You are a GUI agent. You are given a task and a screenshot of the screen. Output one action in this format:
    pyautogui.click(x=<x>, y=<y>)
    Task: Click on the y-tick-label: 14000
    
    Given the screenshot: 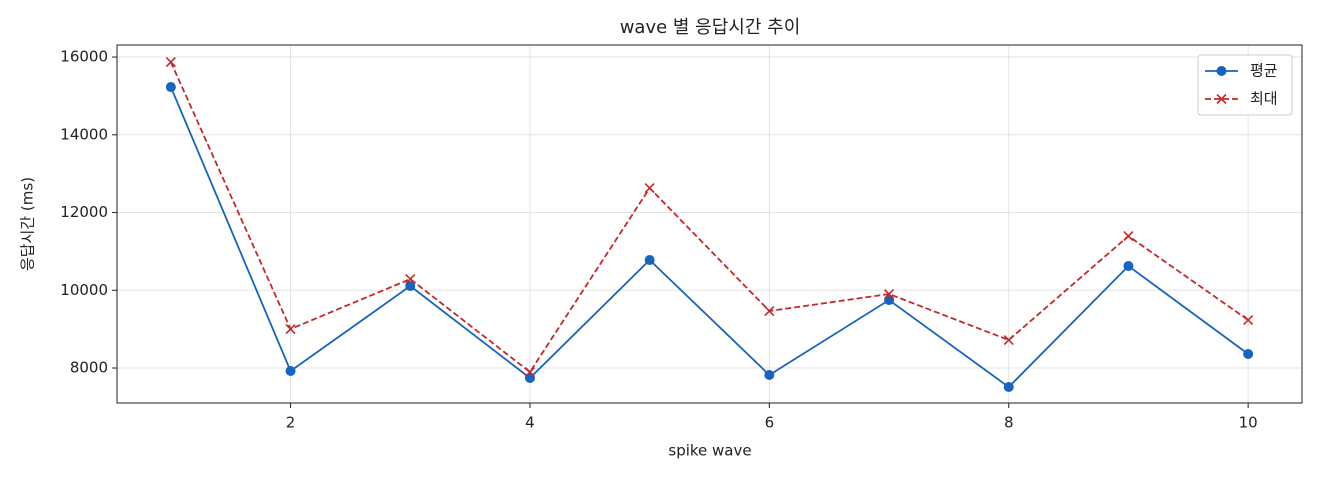 What is the action you would take?
    pyautogui.click(x=84, y=134)
    